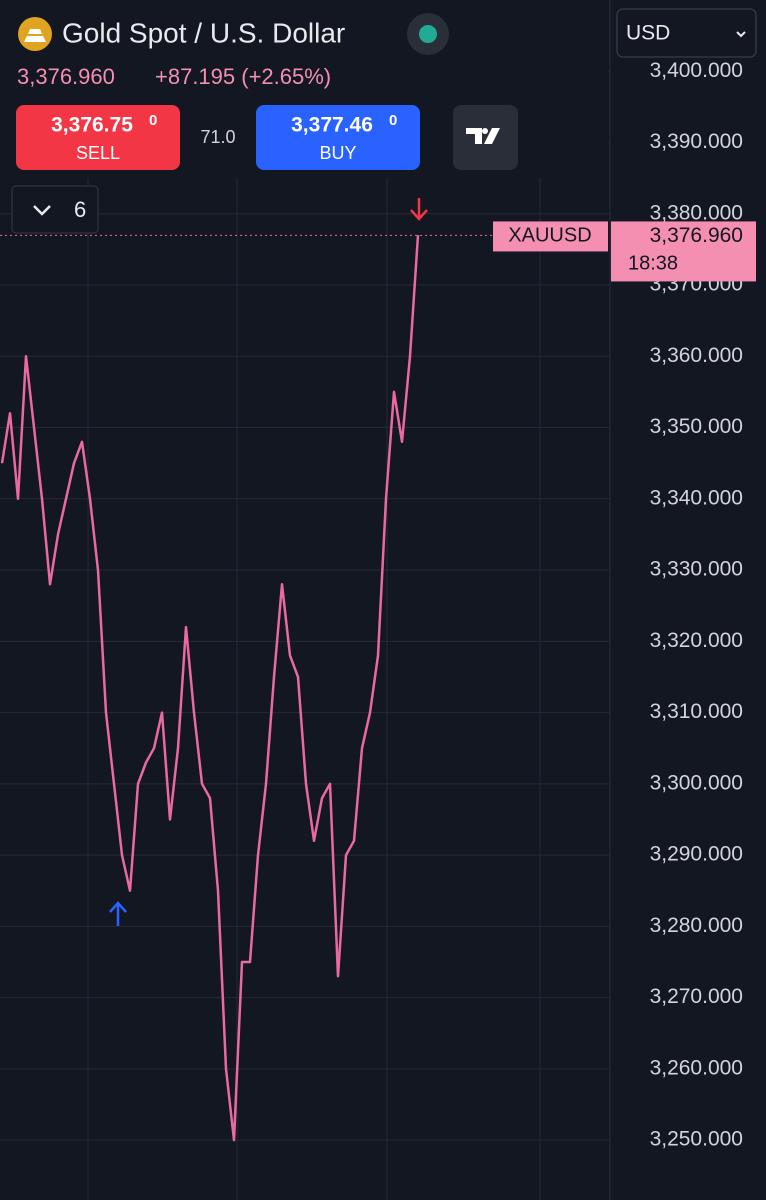 Image resolution: width=766 pixels, height=1200 pixels. I want to click on y-tick-label: 3,330.000, so click(696, 569).